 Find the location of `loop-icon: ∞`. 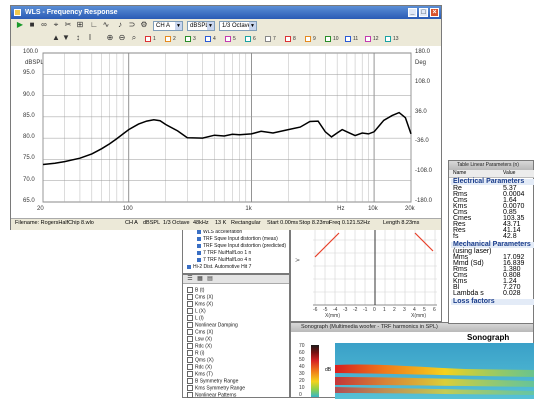

loop-icon: ∞ is located at coordinates (44, 24).